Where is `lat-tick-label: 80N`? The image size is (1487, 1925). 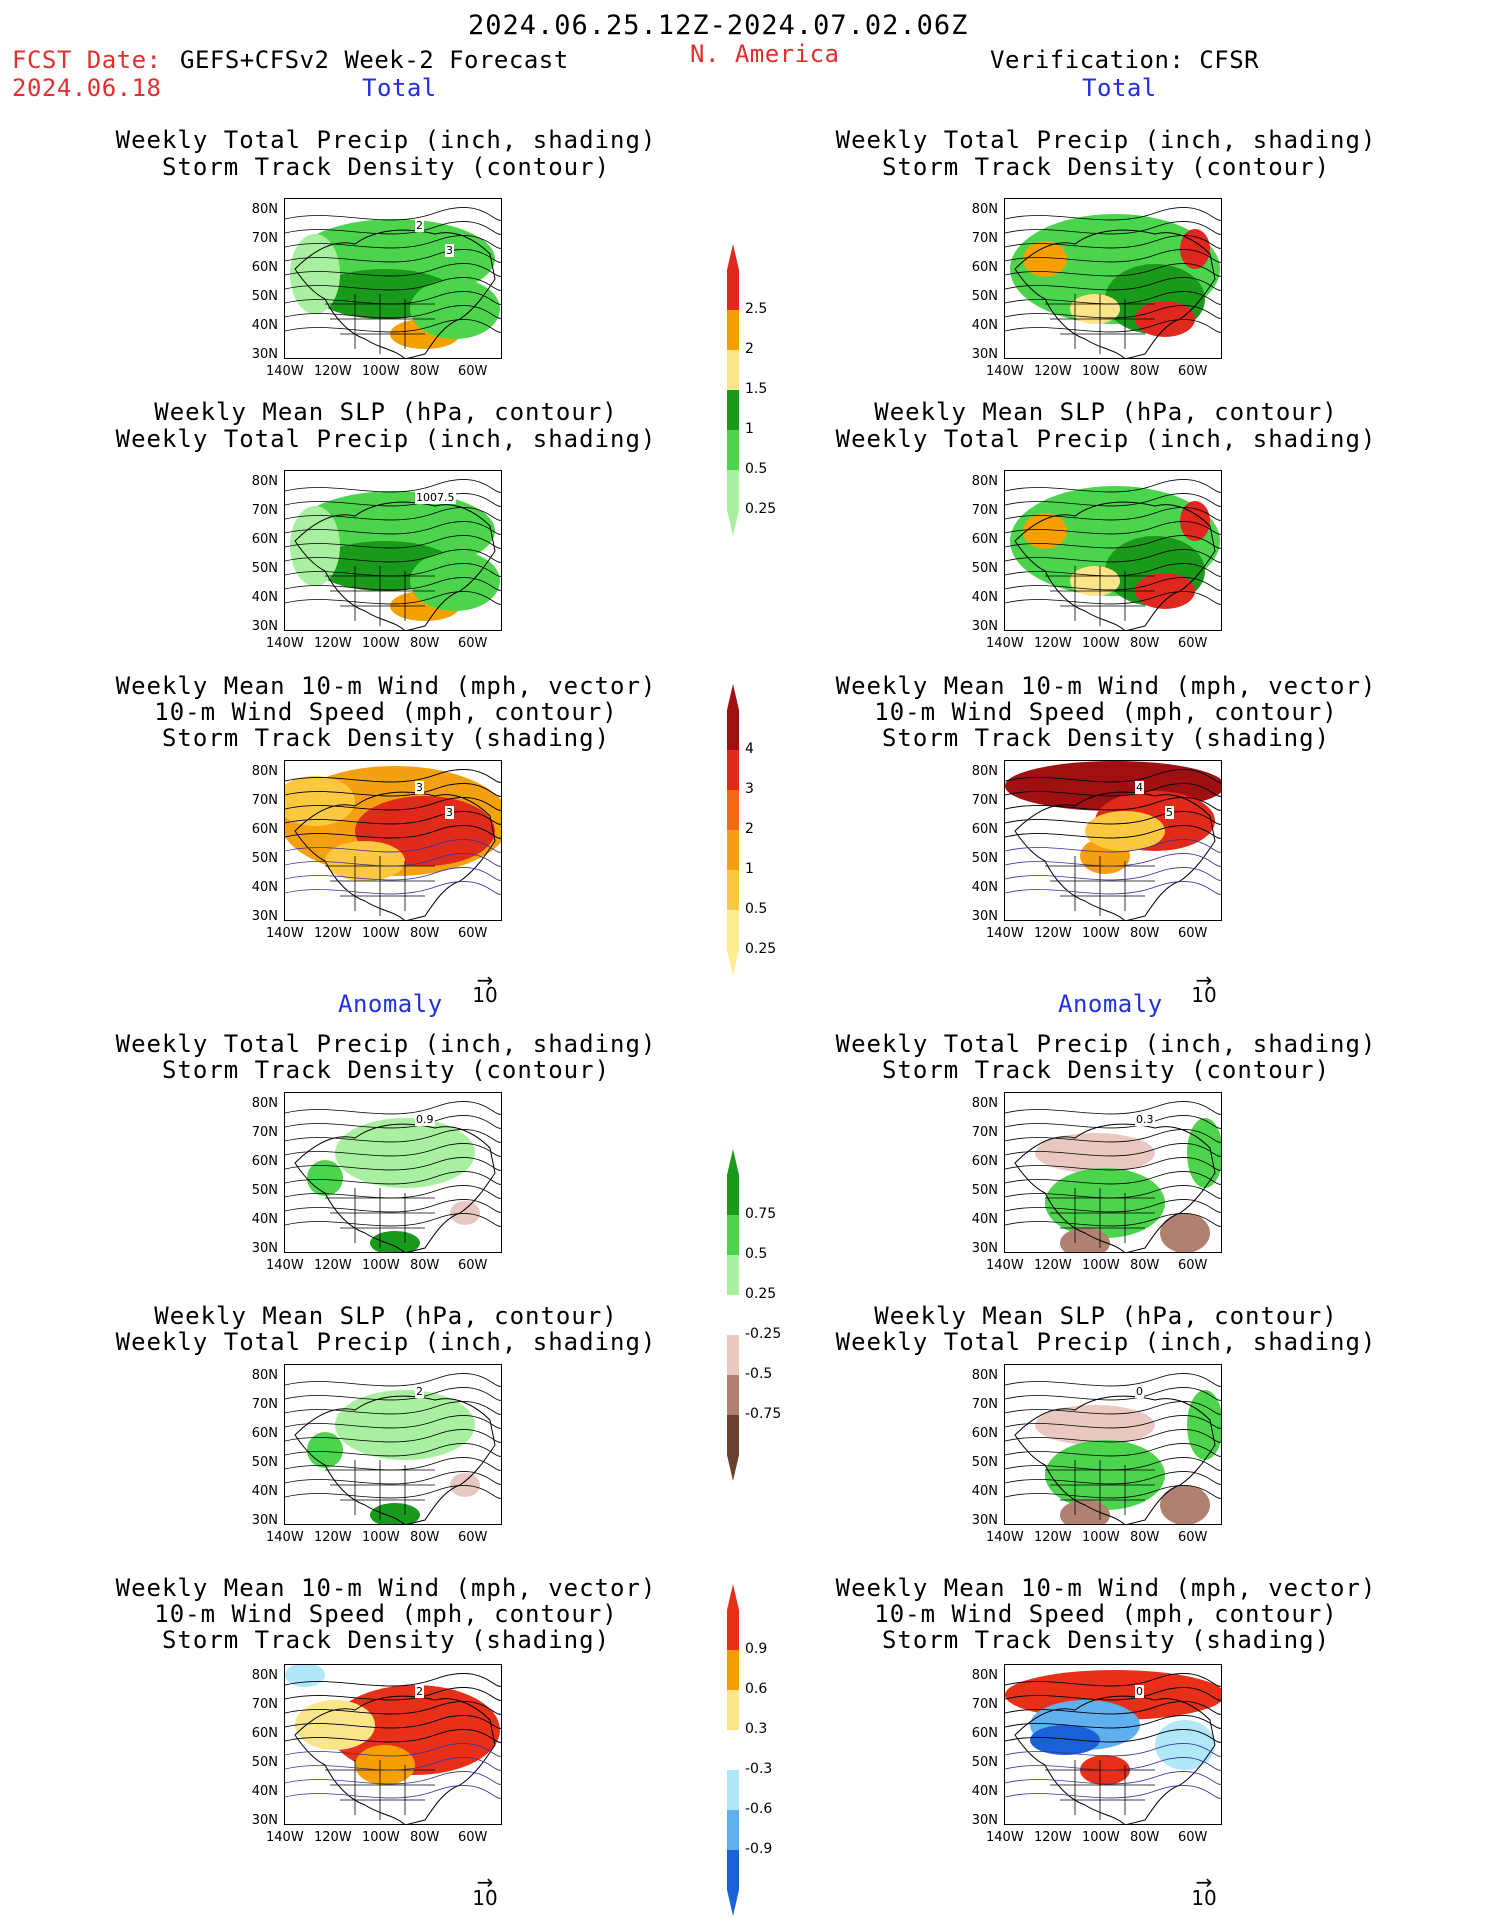
lat-tick-label: 80N is located at coordinates (264, 1103).